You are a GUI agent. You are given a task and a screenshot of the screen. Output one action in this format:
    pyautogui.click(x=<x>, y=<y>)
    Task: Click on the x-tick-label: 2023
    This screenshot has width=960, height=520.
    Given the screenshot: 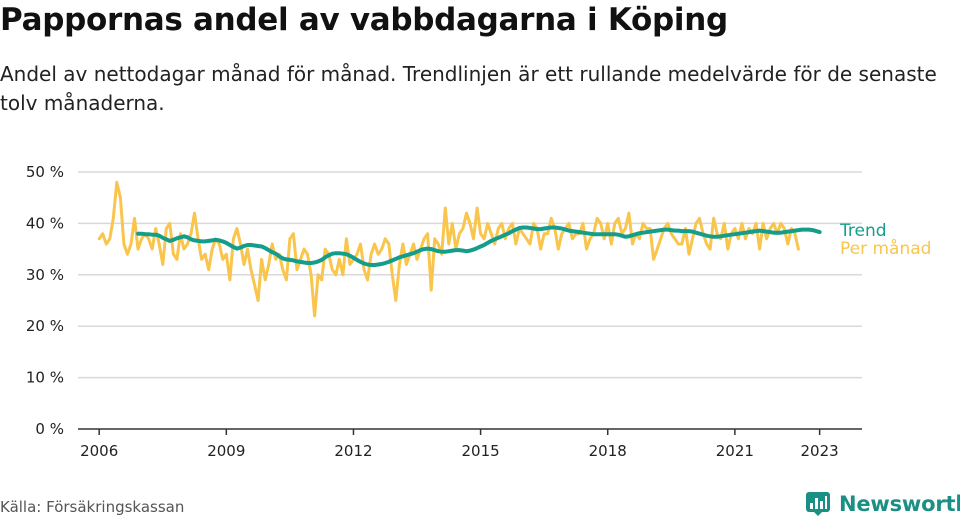 What is the action you would take?
    pyautogui.click(x=820, y=451)
    